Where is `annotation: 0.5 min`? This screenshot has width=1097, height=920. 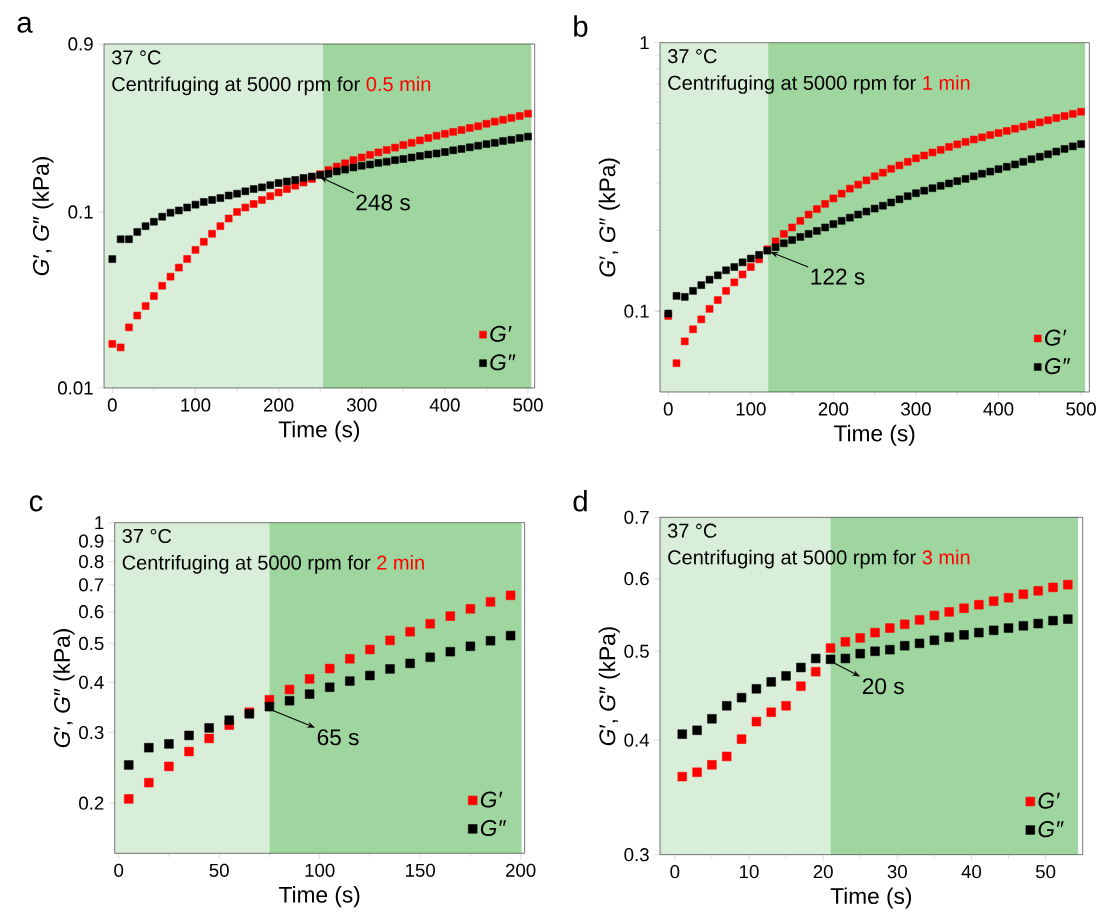 annotation: 0.5 min is located at coordinates (398, 84).